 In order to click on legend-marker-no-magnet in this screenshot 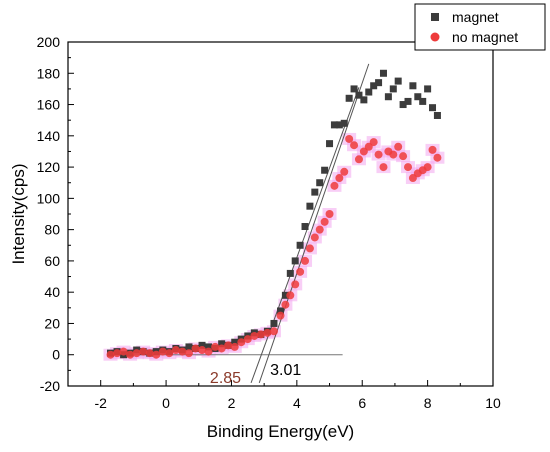, I will do `click(435, 37)`.